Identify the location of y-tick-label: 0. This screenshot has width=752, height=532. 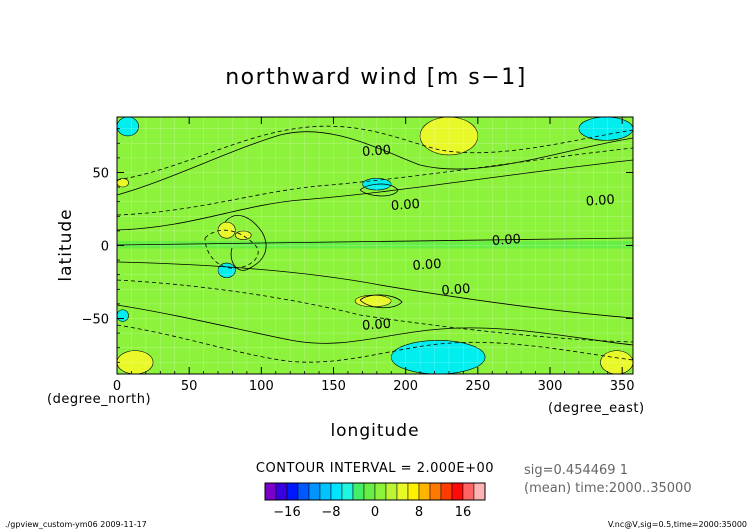
(105, 247).